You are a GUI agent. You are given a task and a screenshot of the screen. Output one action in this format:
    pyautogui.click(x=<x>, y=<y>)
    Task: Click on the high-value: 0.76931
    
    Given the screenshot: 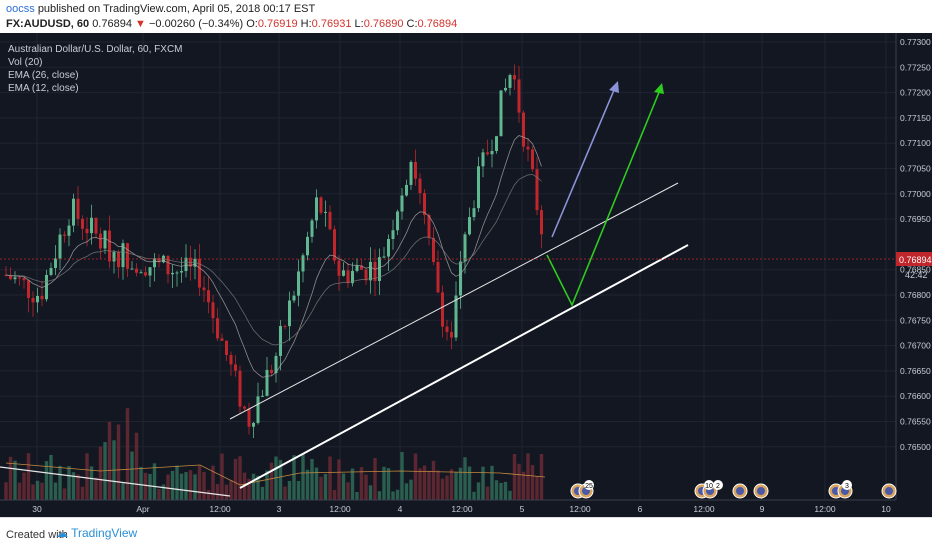 What is the action you would take?
    pyautogui.click(x=331, y=24)
    